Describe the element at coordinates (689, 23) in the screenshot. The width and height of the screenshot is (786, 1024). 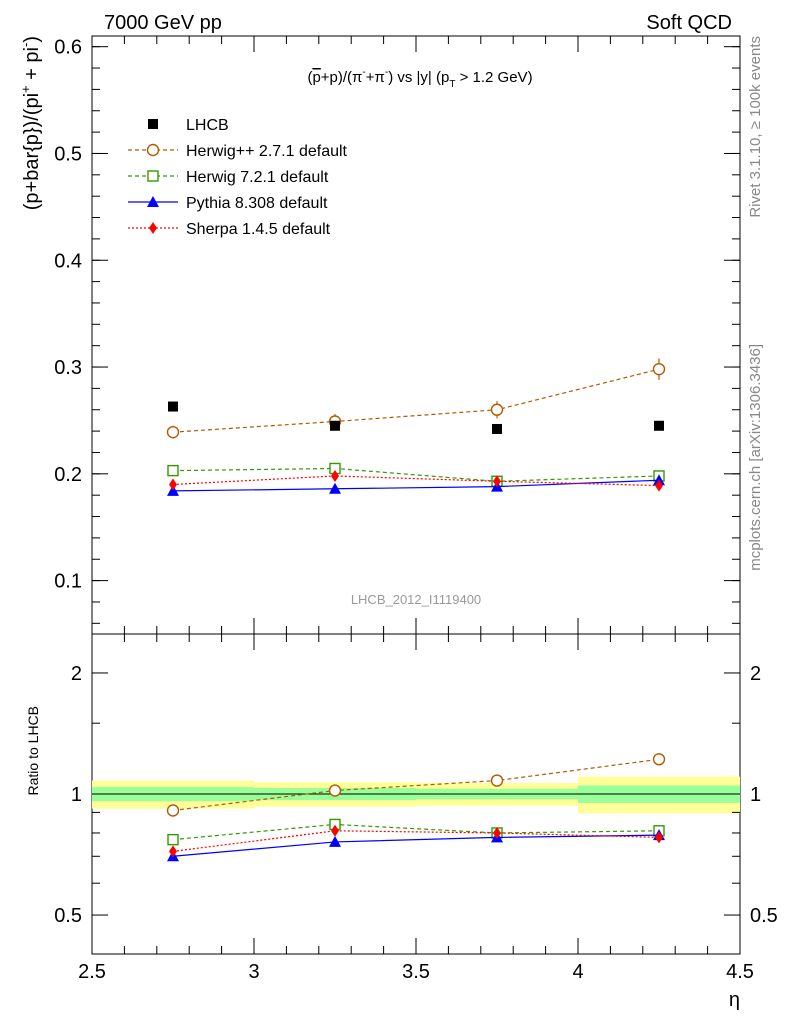
I see `header-category-label: Soft QCD` at that location.